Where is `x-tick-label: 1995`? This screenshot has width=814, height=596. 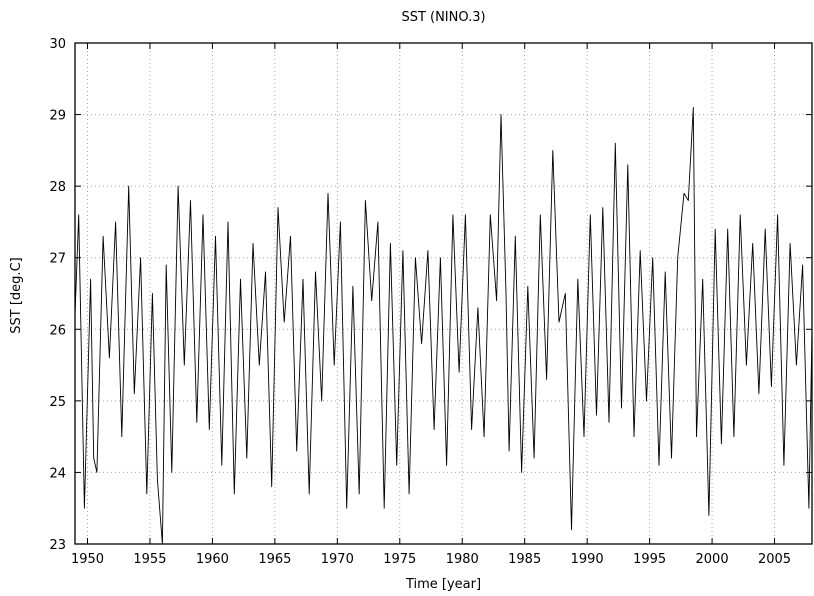 x-tick-label: 1995 is located at coordinates (649, 559).